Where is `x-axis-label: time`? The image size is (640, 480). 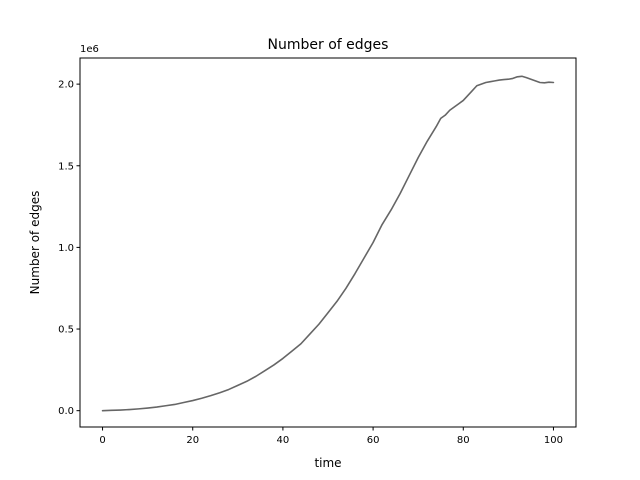 x-axis-label: time is located at coordinates (327, 463).